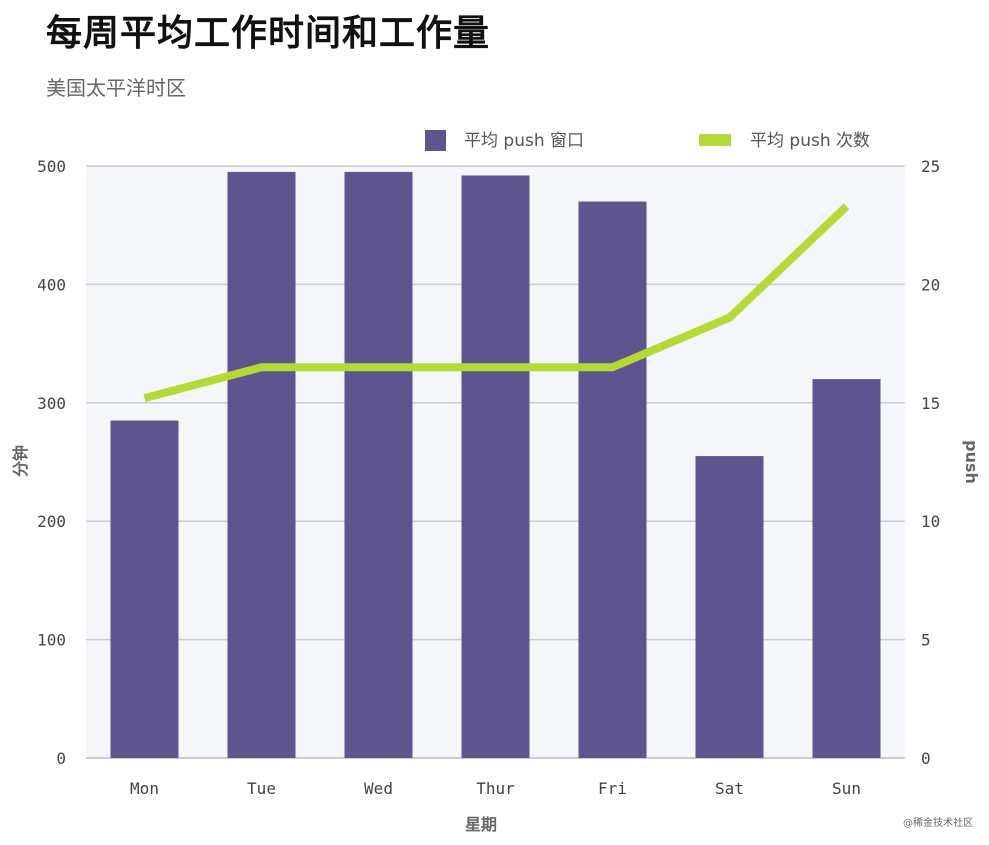 Image resolution: width=989 pixels, height=845 pixels. I want to click on y-tick-label: 400, so click(51, 284).